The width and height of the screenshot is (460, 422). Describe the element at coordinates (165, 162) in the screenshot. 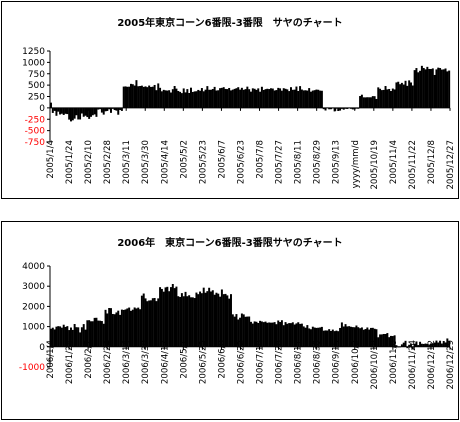

I see `x-tick-label: 2005/4/14` at that location.